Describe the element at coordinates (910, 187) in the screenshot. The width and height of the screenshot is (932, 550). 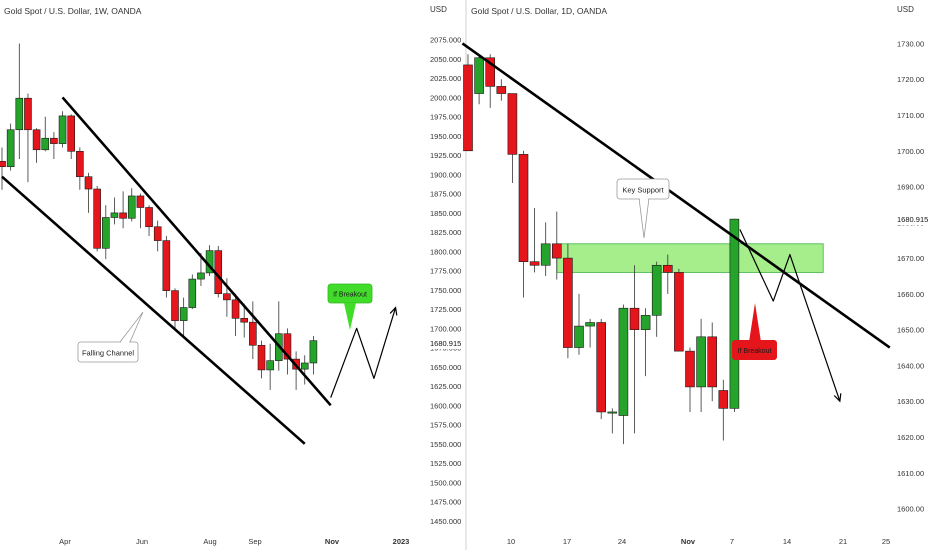
I see `daily-price-tick-label: 1690.00` at that location.